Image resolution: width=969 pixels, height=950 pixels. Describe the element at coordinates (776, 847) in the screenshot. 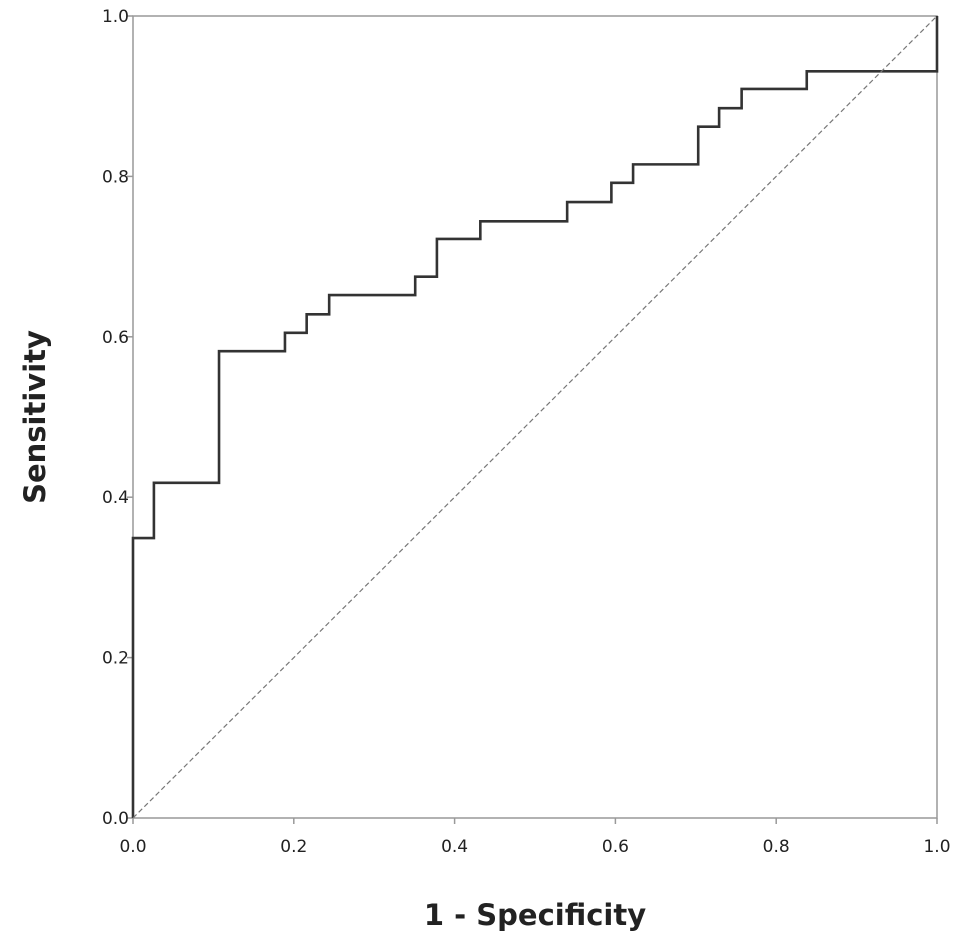

I see `x-tick-label: 0.8` at that location.